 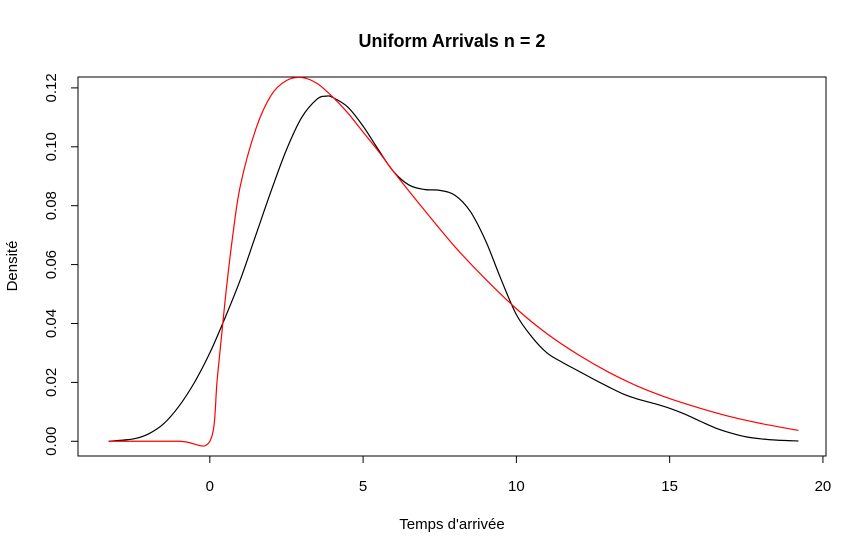 I want to click on y-tick-label: 0.06, so click(x=51, y=264).